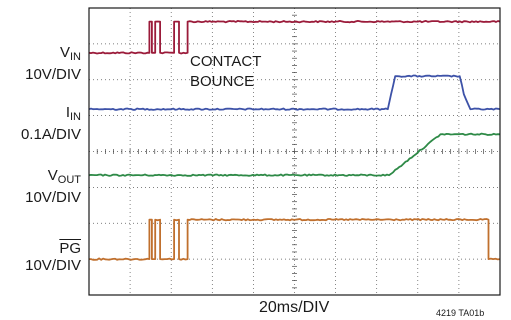  Describe the element at coordinates (53, 63) in the screenshot. I see `channel-label-vin: VIN 10V/DIV` at that location.